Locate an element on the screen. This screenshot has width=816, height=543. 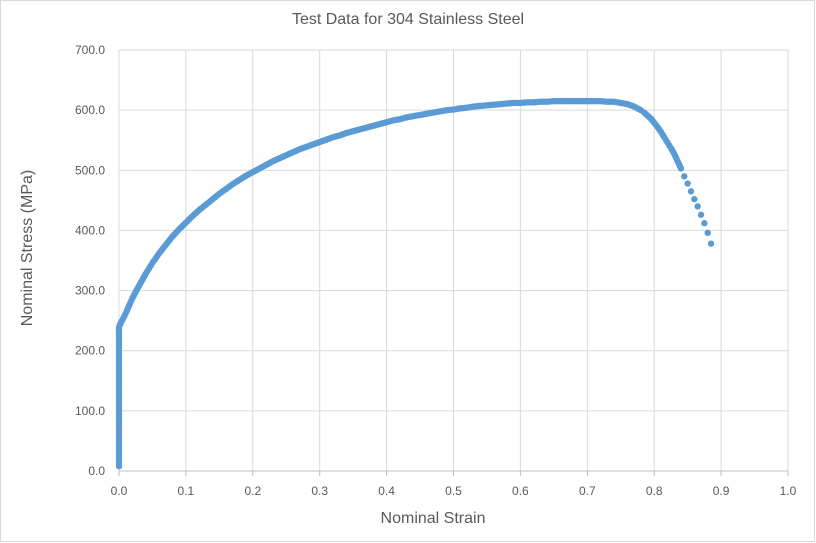
x-tick-label: 0.9 is located at coordinates (721, 491).